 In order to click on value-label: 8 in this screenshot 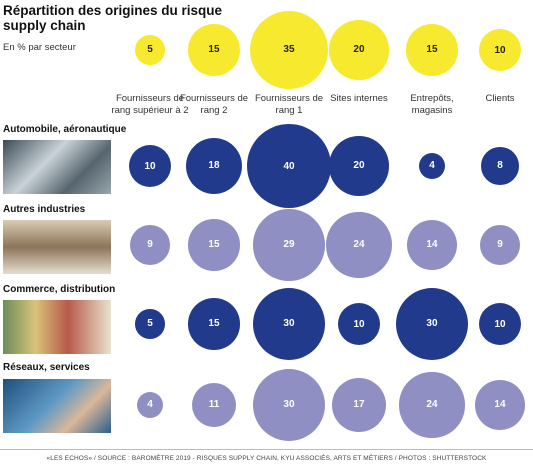, I will do `click(500, 166)`.